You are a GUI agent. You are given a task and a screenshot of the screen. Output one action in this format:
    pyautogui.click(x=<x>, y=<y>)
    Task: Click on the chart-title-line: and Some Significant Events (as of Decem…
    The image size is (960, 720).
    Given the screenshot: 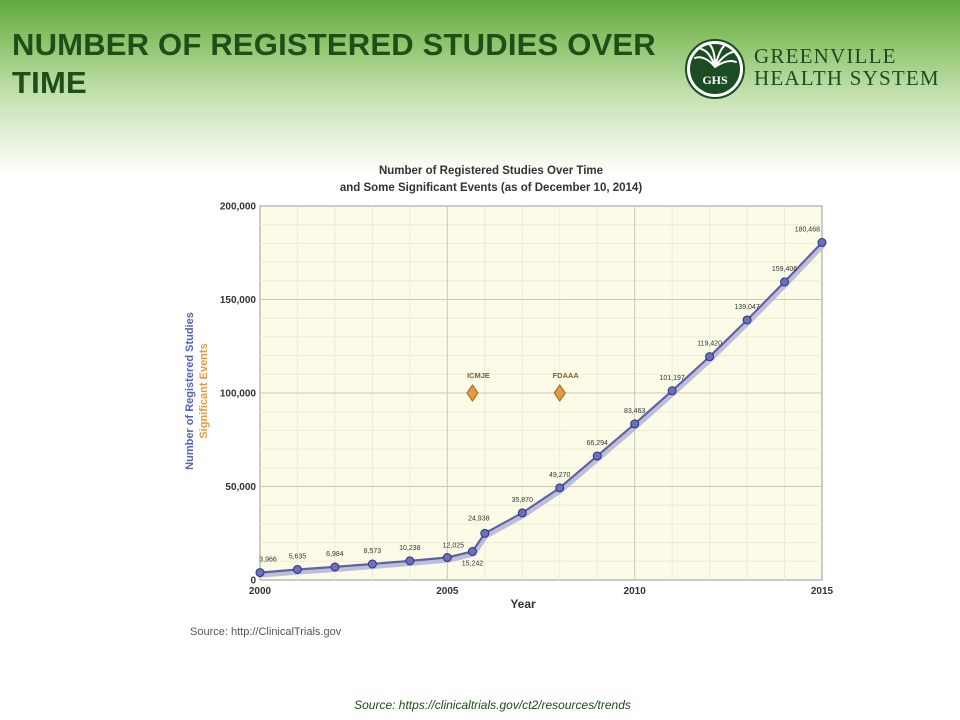 What is the action you would take?
    pyautogui.click(x=491, y=188)
    